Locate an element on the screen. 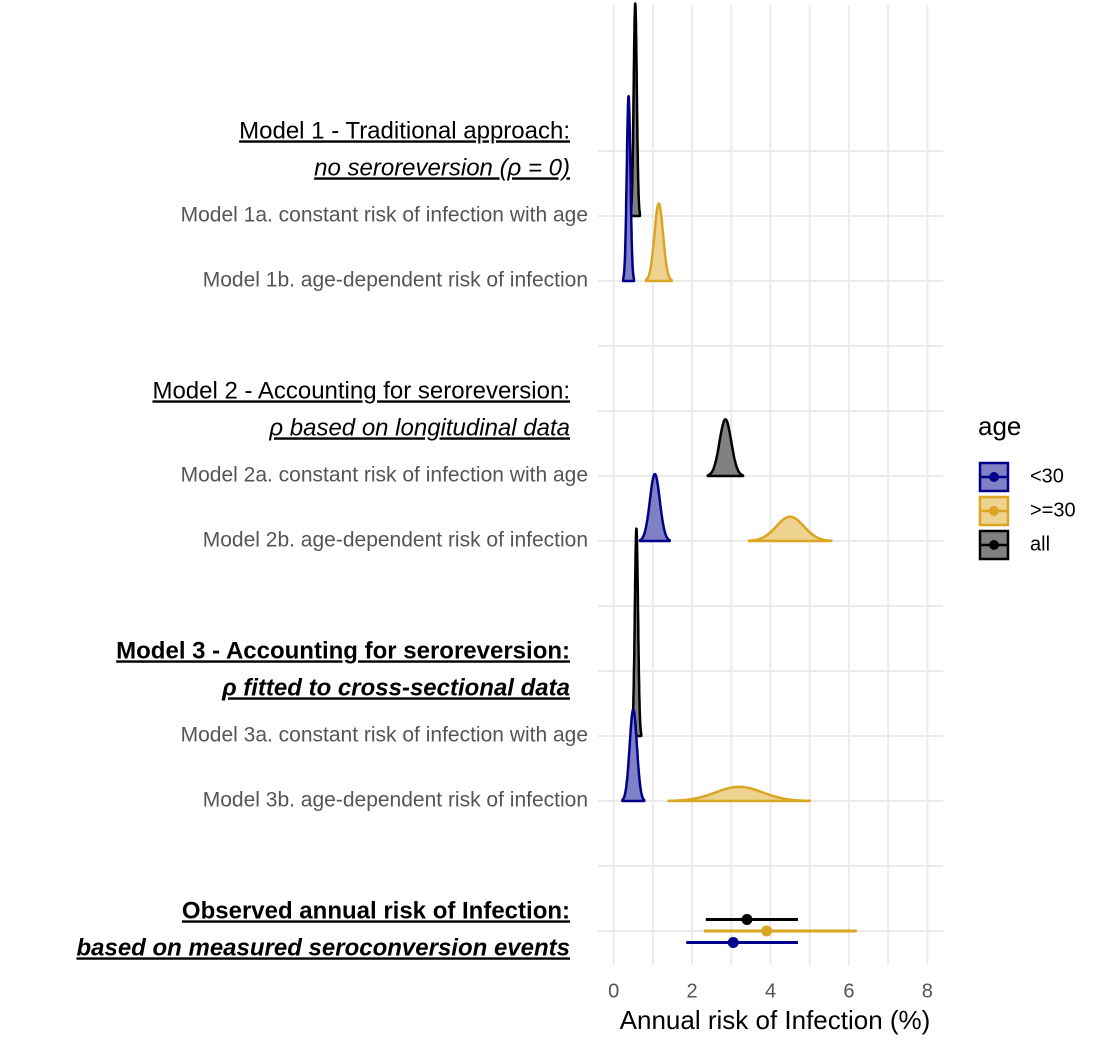 Image resolution: width=1099 pixels, height=1040 pixels. x-tick-label: 0 is located at coordinates (613, 991).